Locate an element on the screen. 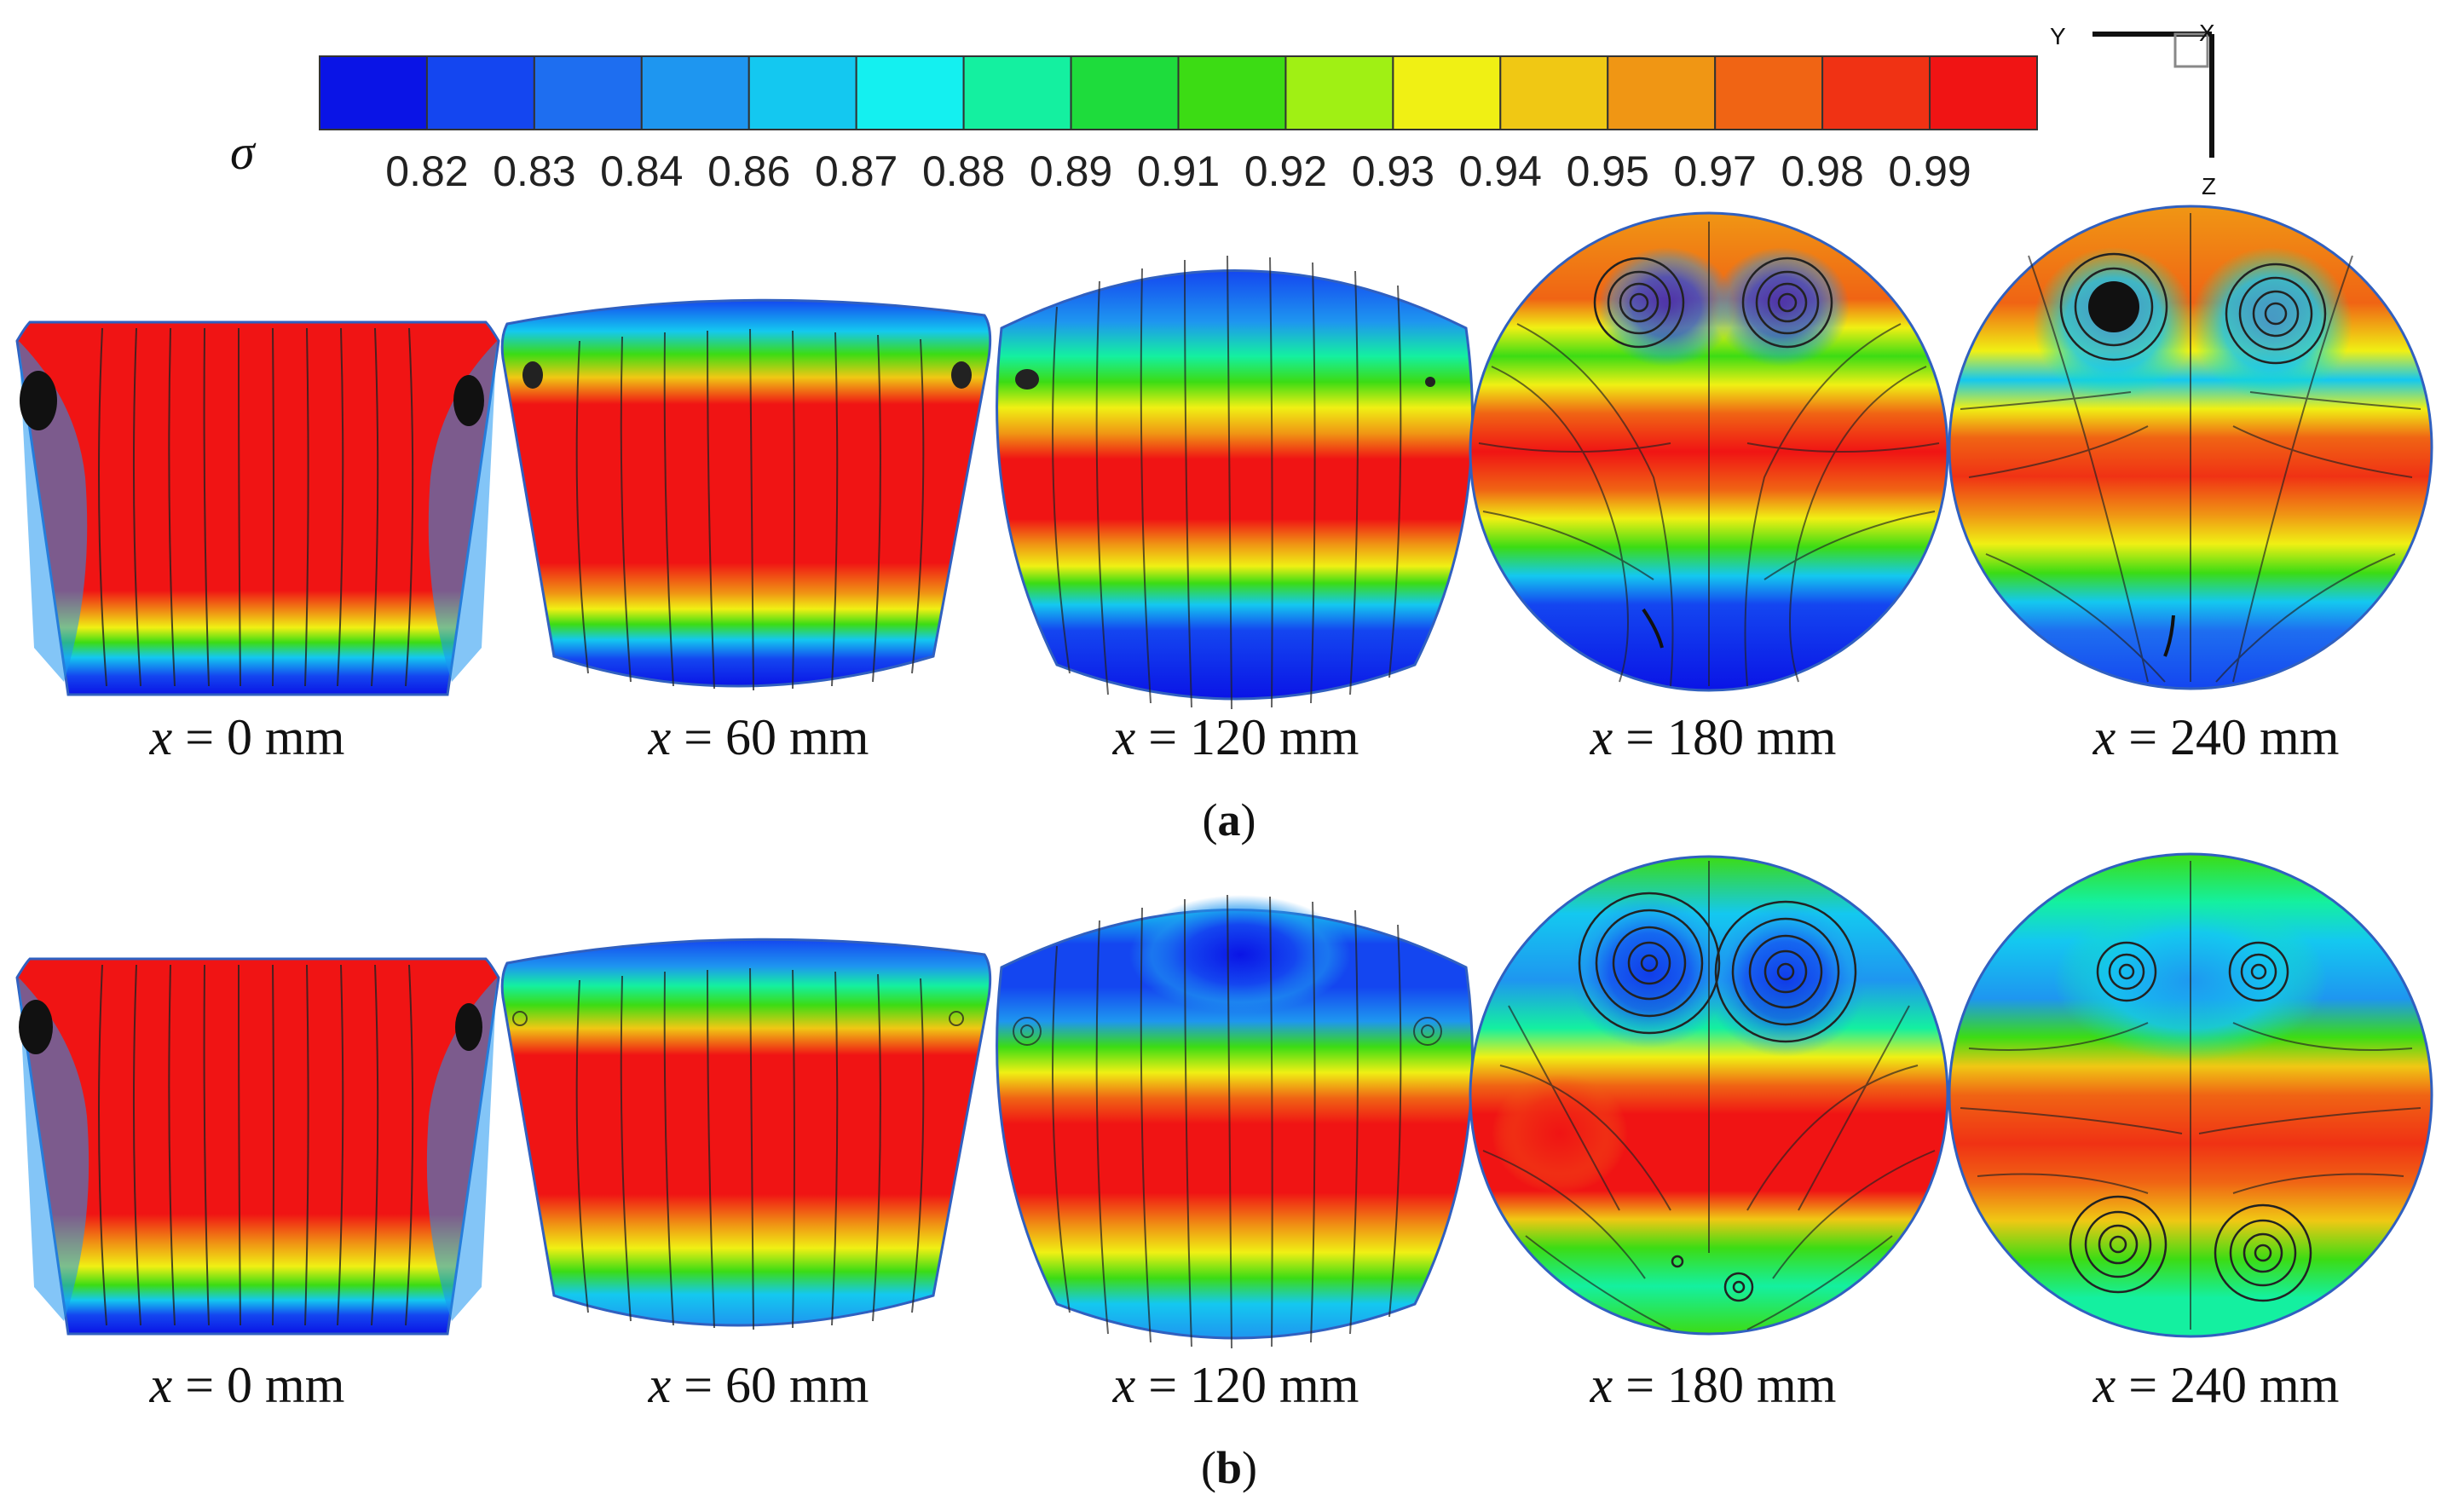 The width and height of the screenshot is (2459, 1512). colorbar-tick-label: 0.89 is located at coordinates (1071, 171).